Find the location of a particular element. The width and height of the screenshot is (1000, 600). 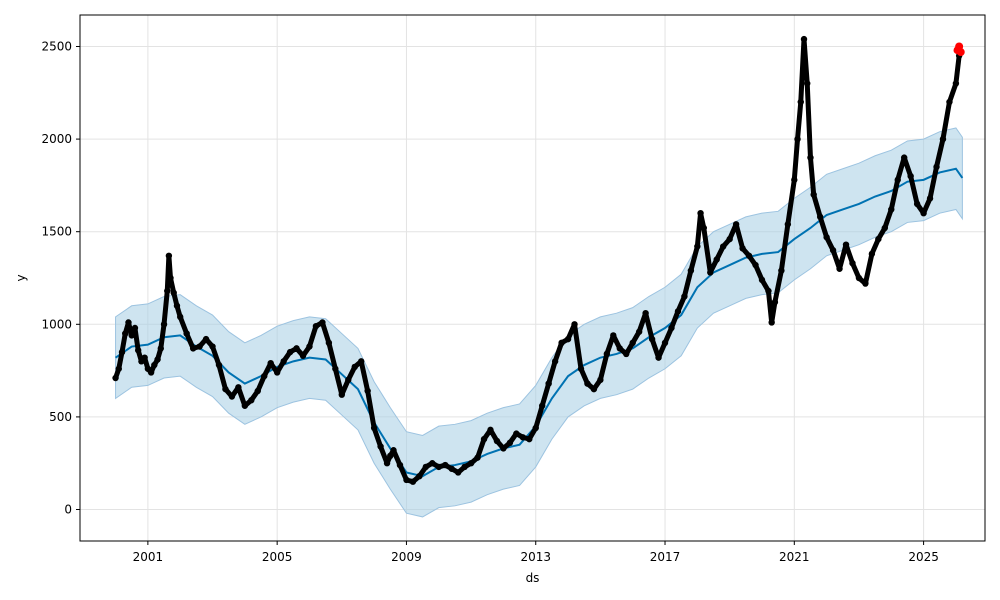

x-tick-label: 2001 is located at coordinates (148, 557).